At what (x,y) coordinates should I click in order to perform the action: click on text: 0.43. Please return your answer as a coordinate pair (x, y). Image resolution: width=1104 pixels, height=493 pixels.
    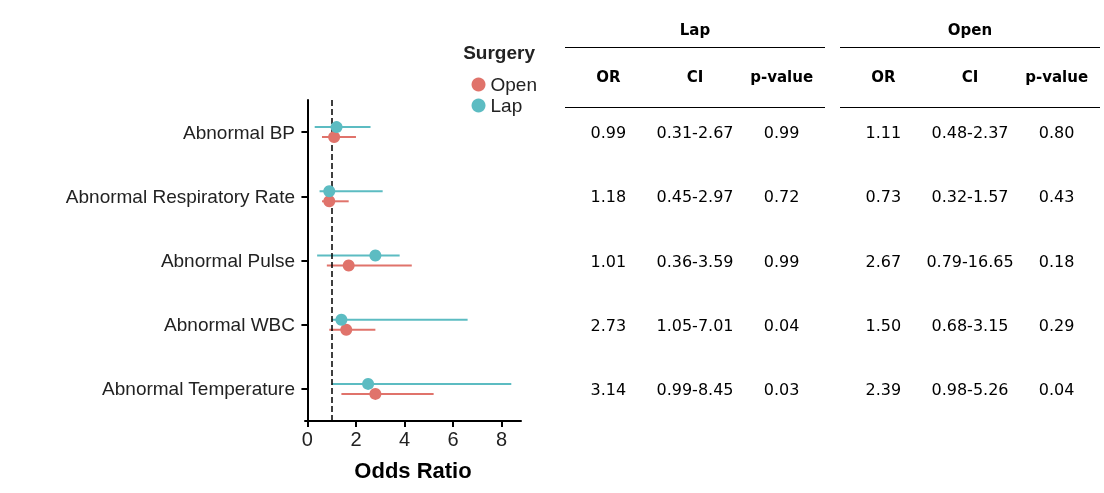
    Looking at the image, I should click on (1056, 196).